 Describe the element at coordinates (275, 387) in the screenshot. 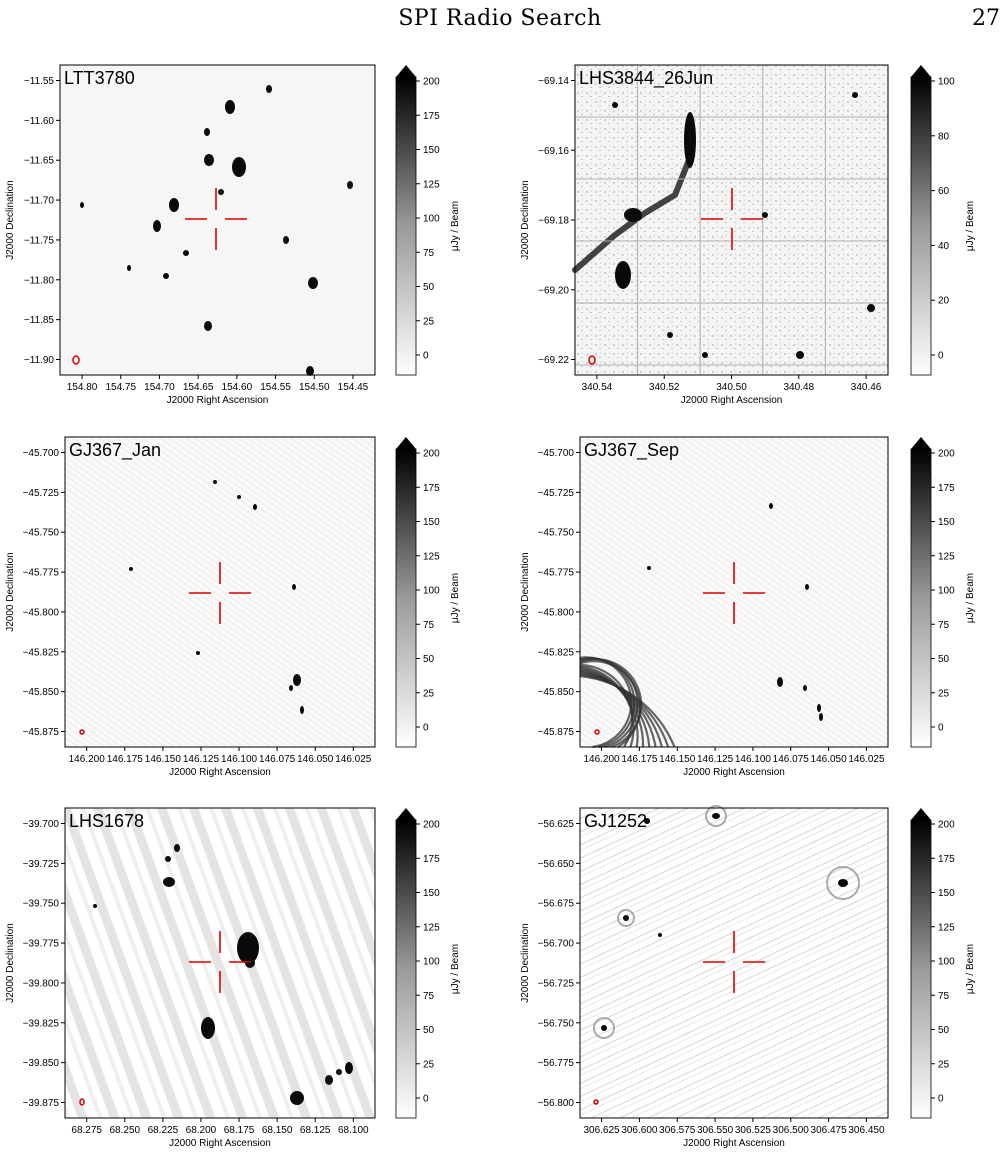

I see `x-tick-label: 154.55` at that location.